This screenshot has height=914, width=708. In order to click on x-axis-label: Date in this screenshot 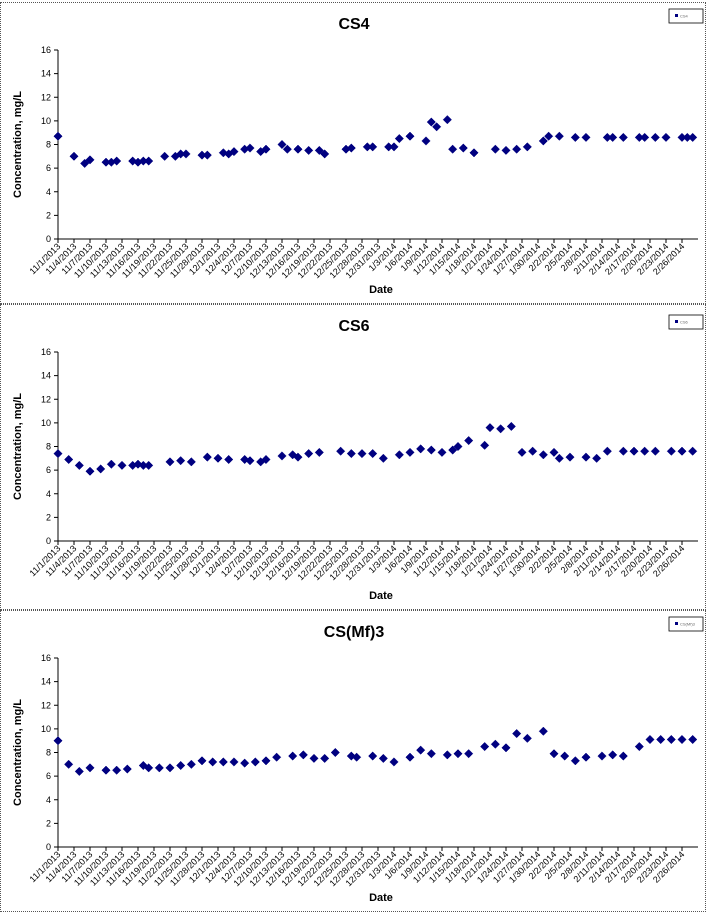, I will do `click(381, 290)`.